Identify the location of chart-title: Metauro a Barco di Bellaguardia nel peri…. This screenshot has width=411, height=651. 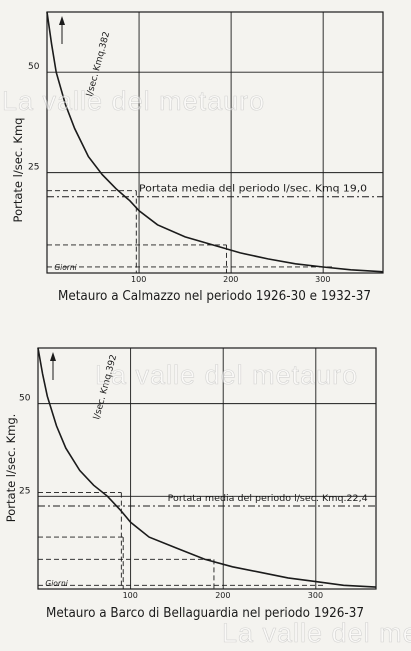
(205, 613).